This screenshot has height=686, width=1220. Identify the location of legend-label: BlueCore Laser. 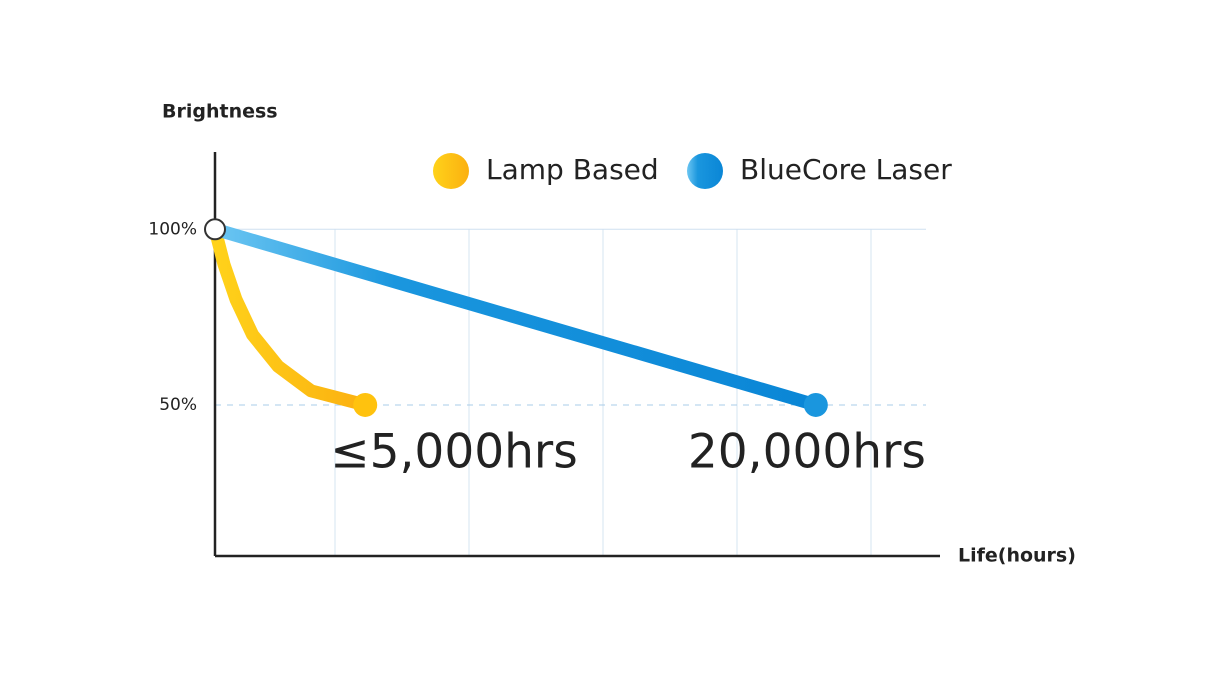
(846, 169).